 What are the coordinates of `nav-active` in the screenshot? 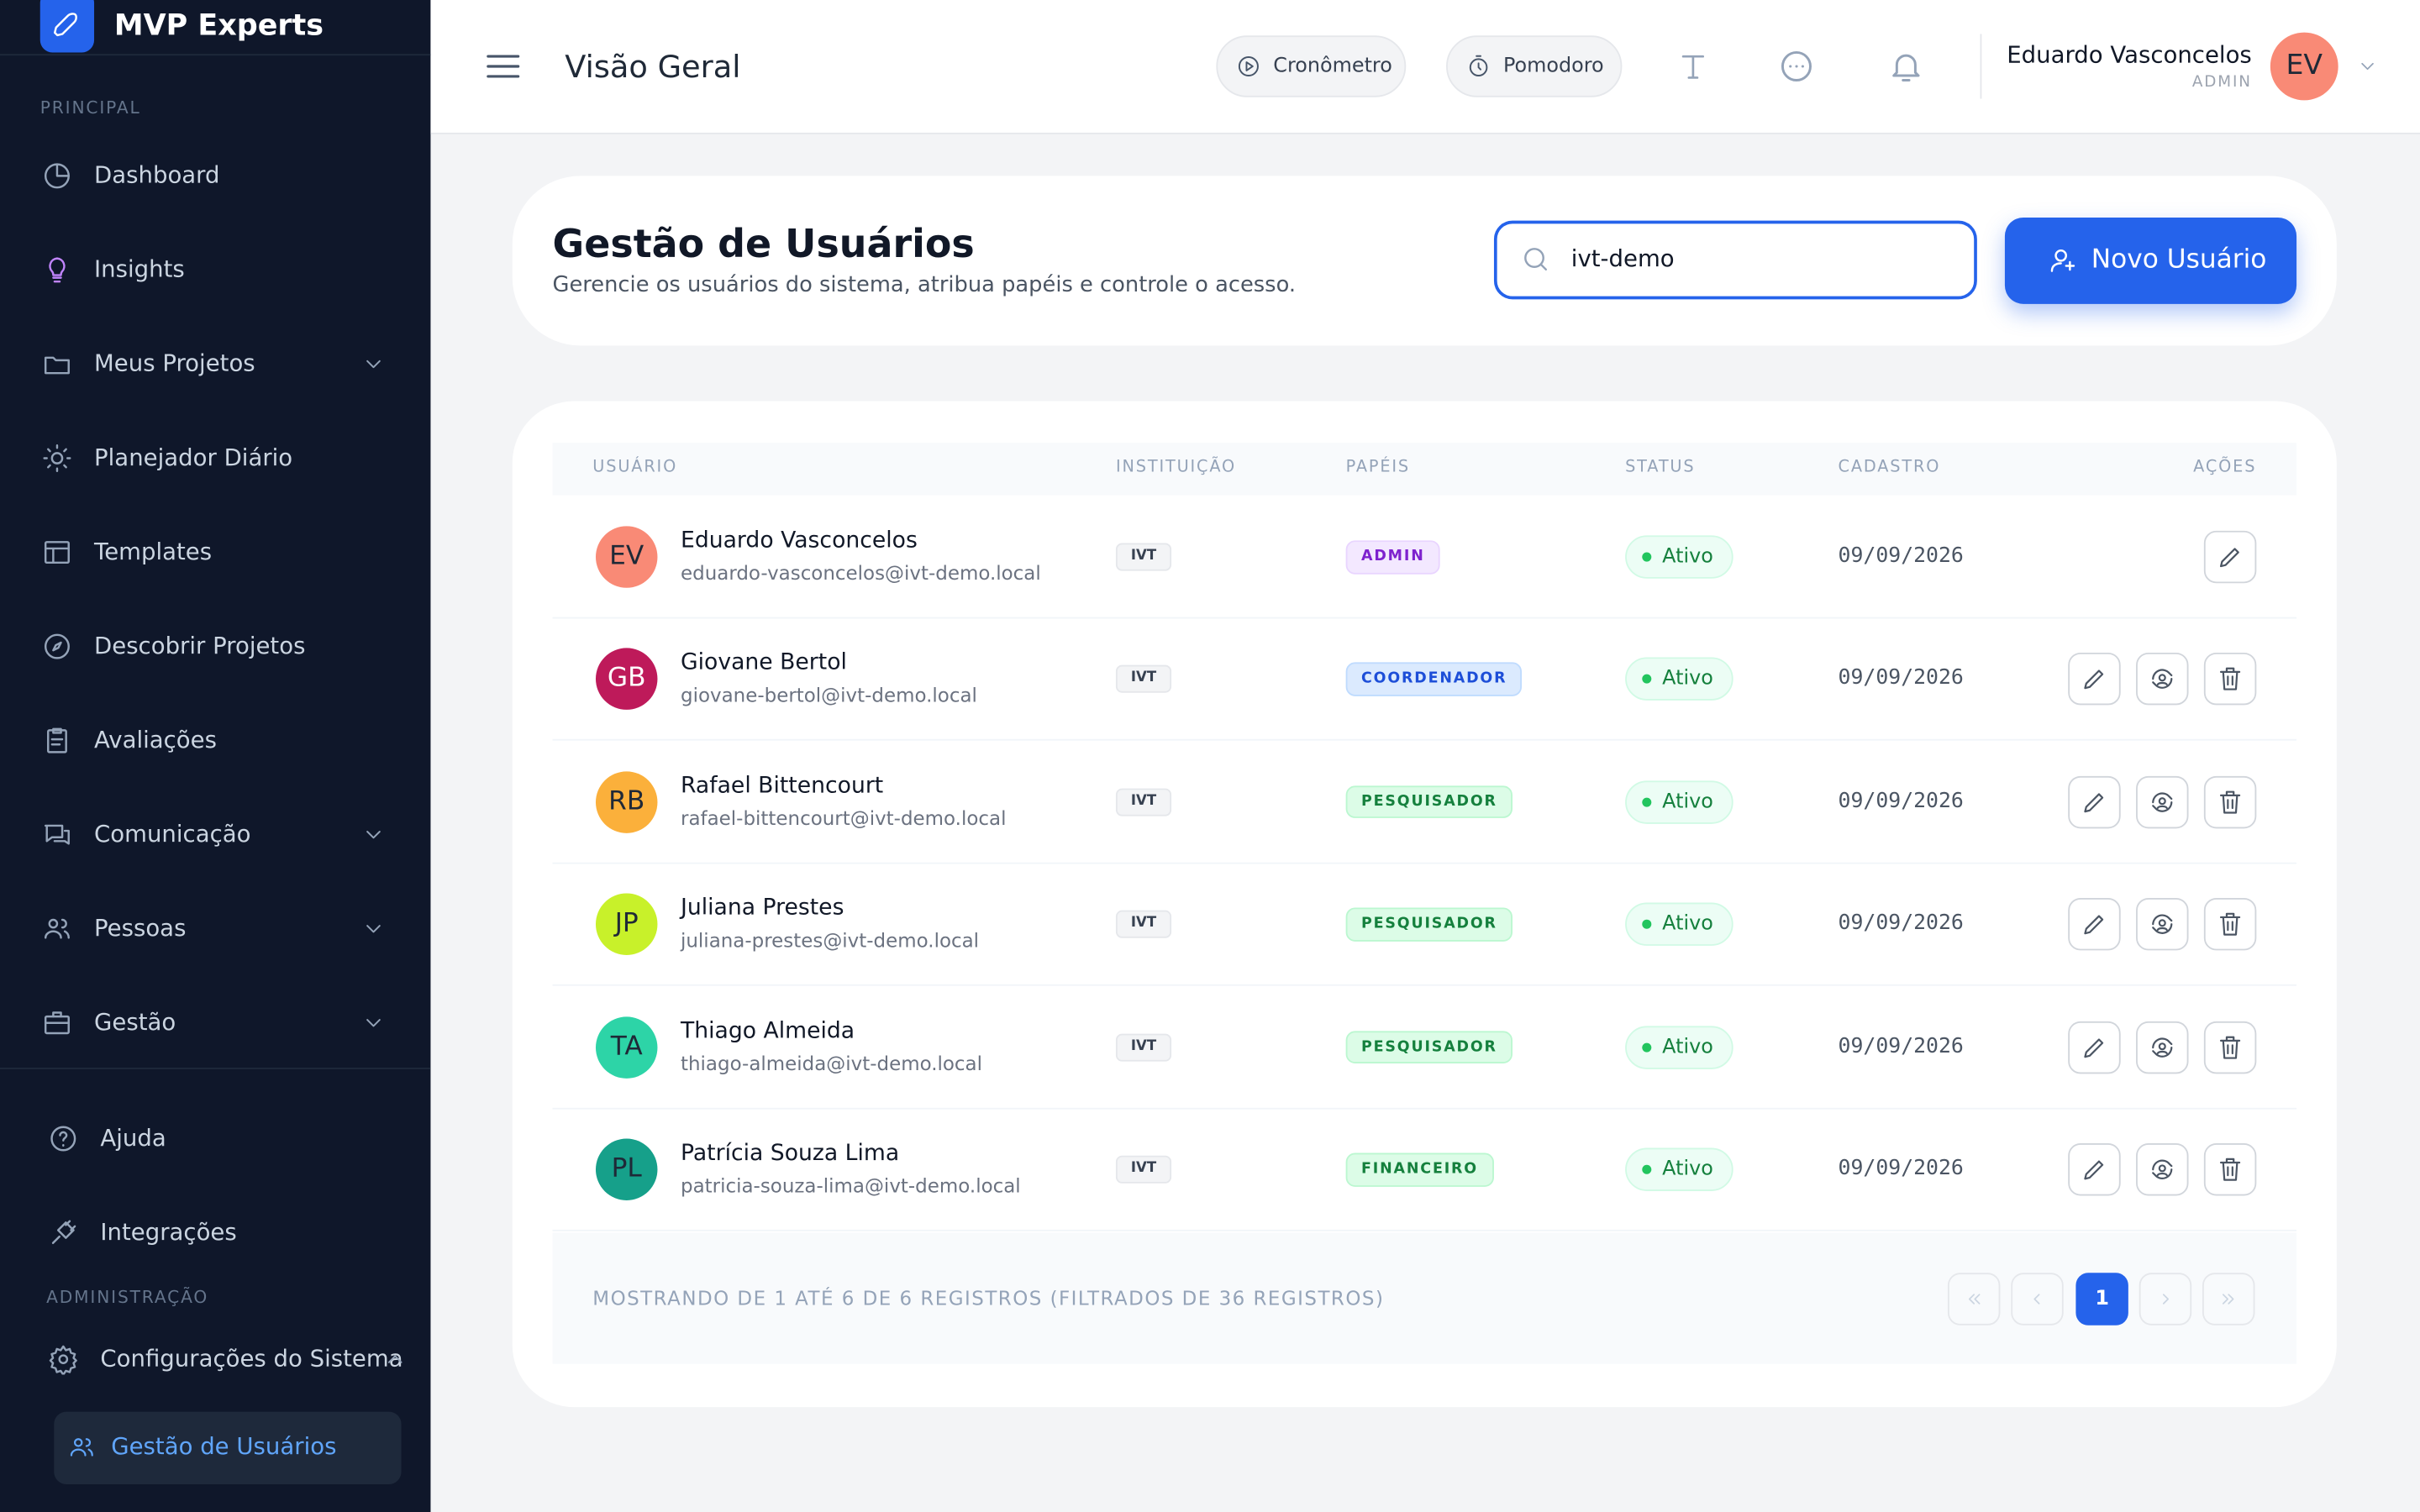 It's located at (228, 1447).